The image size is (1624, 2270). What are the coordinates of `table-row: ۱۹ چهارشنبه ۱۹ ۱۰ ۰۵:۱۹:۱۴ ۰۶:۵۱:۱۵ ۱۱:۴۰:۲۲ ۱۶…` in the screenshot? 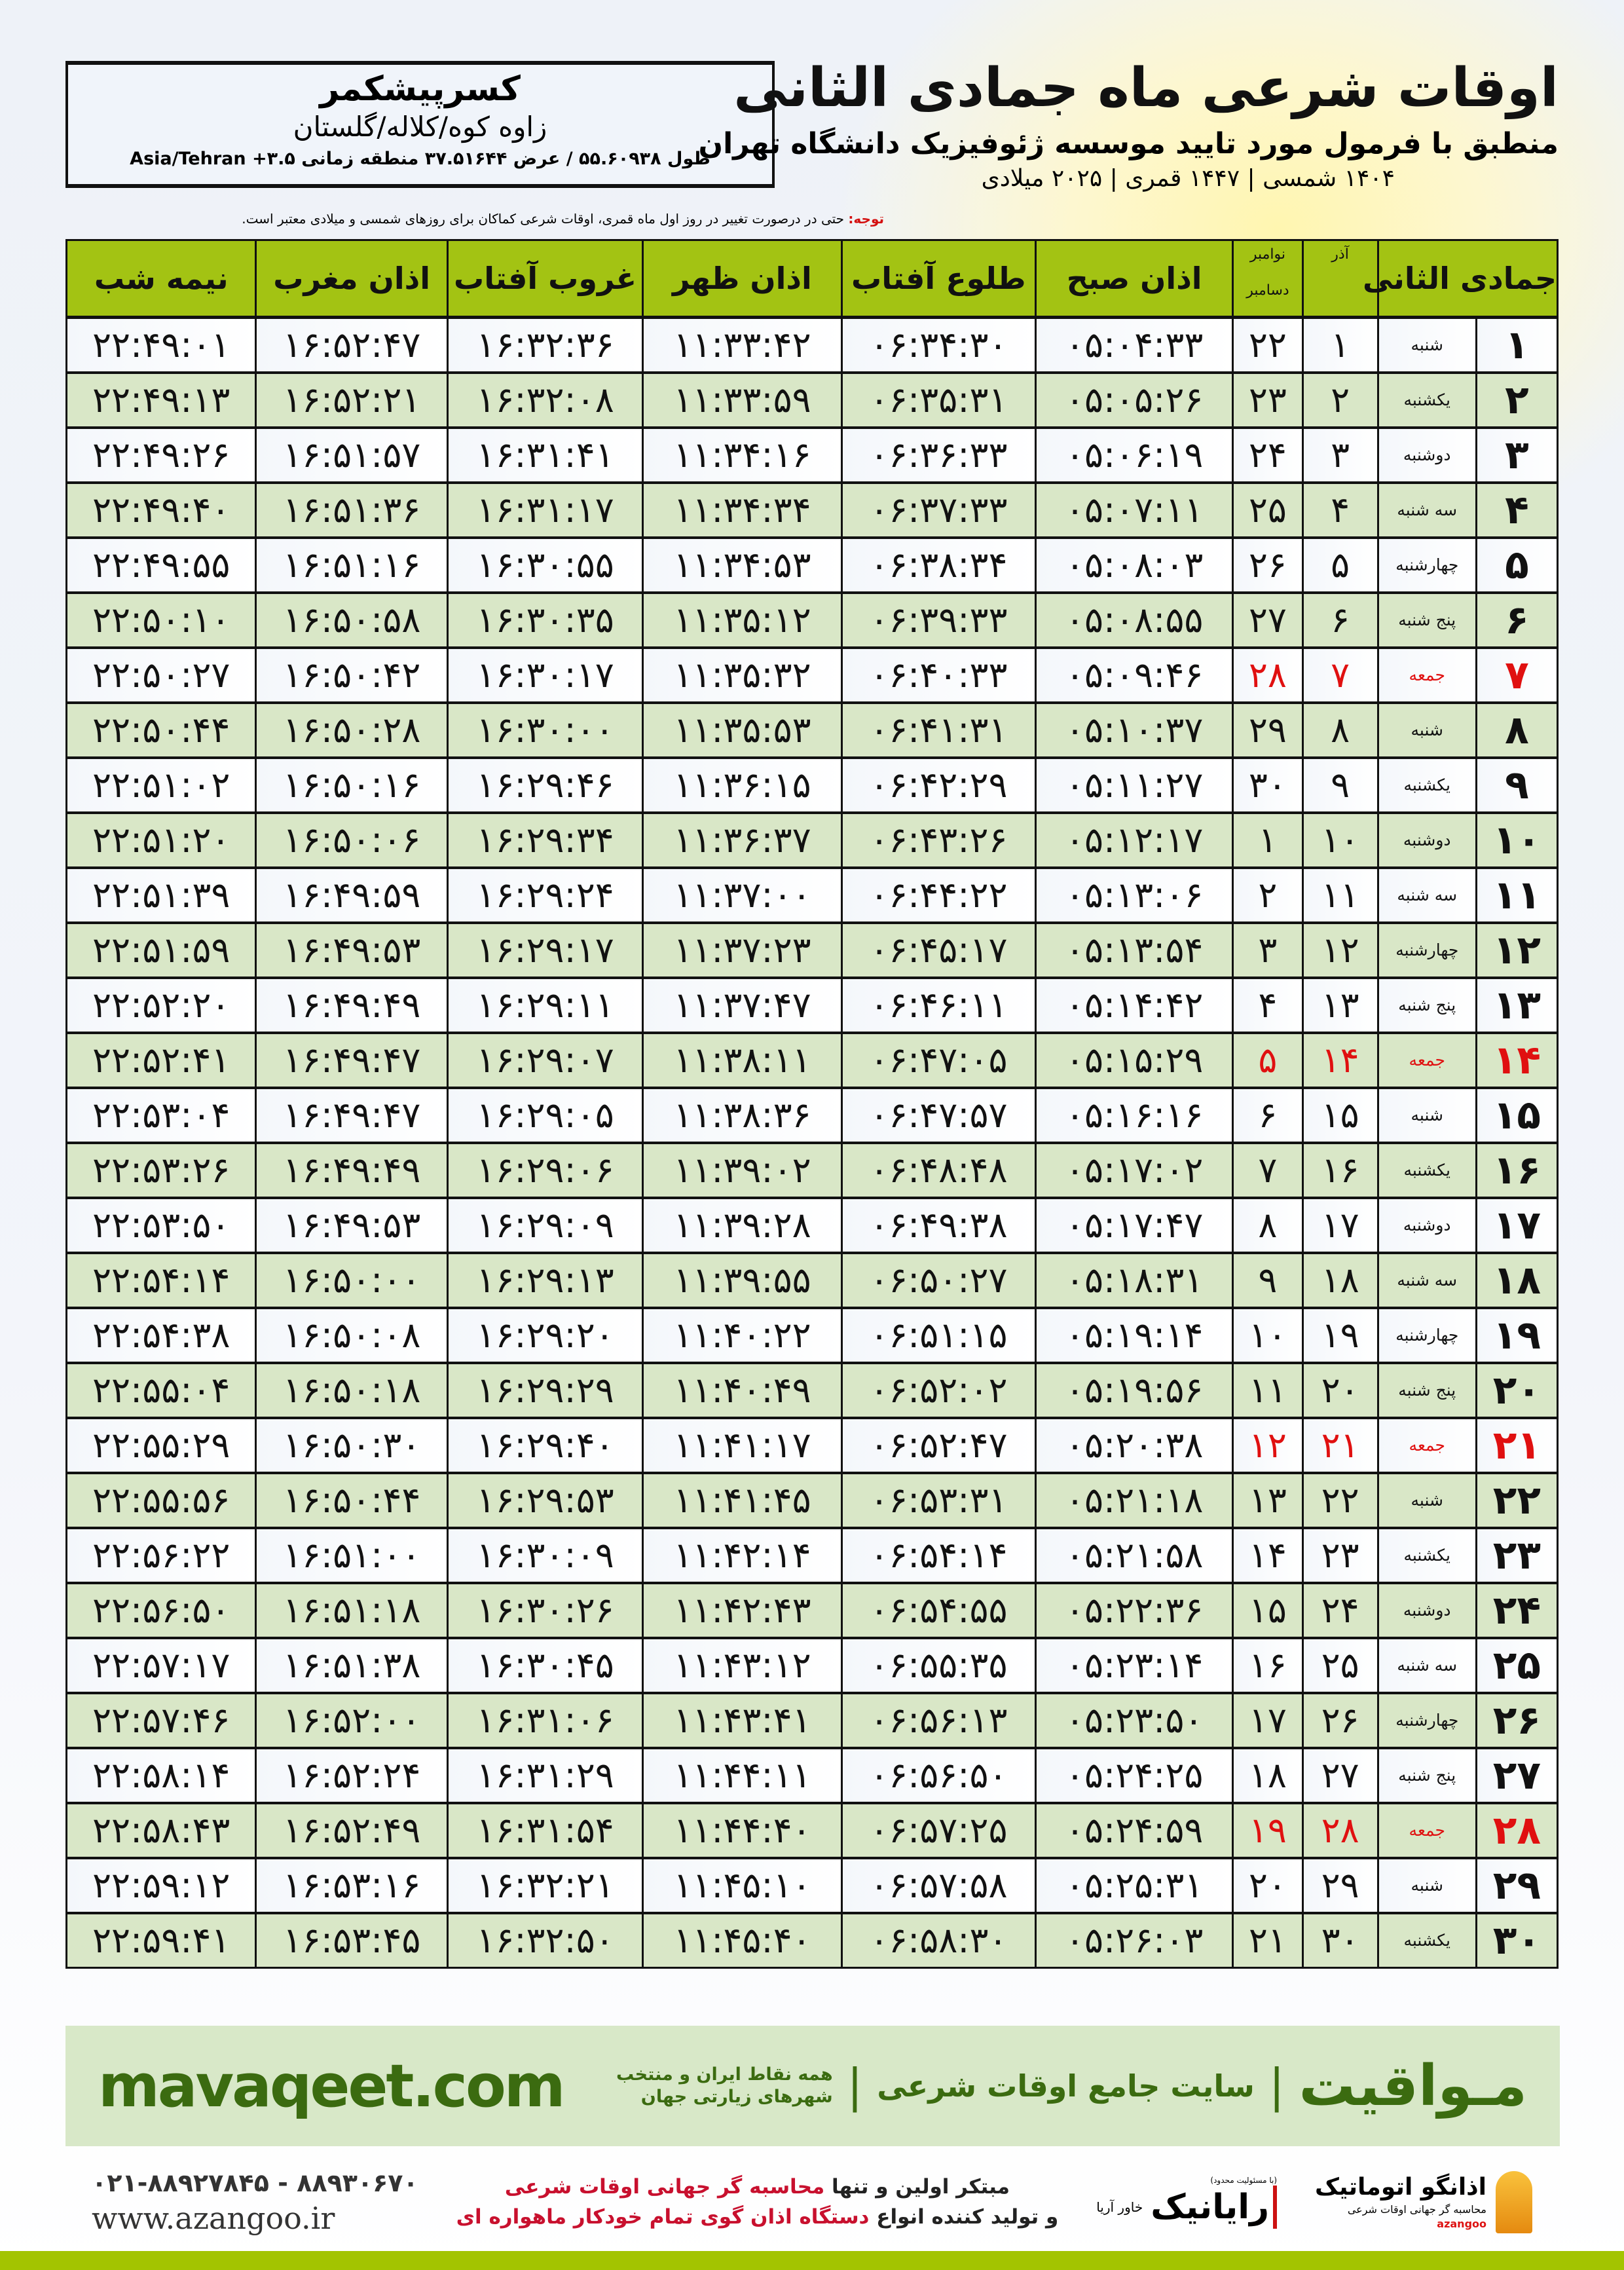 It's located at (812, 1335).